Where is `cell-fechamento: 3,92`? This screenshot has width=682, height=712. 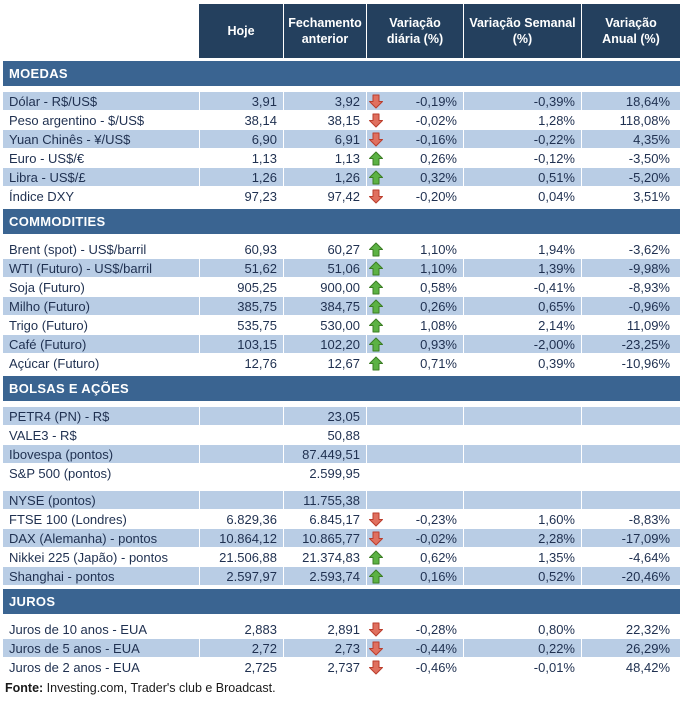 cell-fechamento: 3,92 is located at coordinates (324, 101).